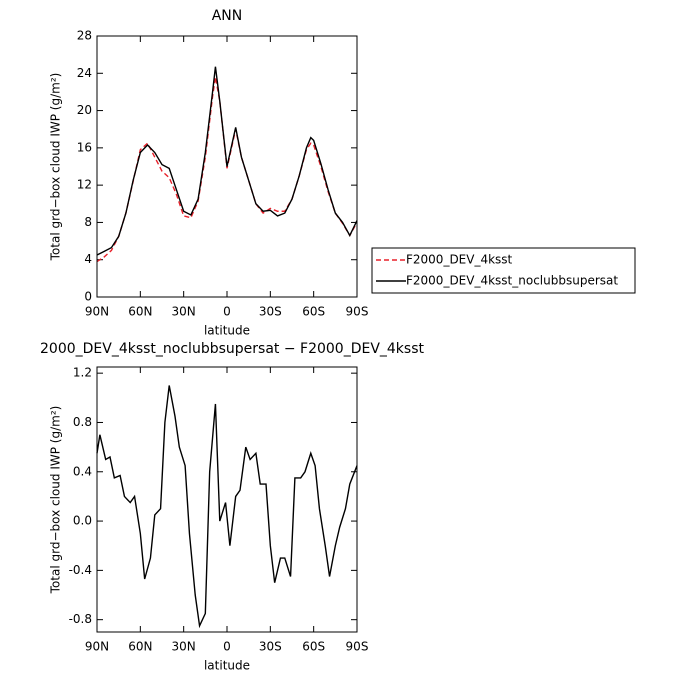 Image resolution: width=683 pixels, height=682 pixels. I want to click on y-tick-label: 24, so click(84, 73).